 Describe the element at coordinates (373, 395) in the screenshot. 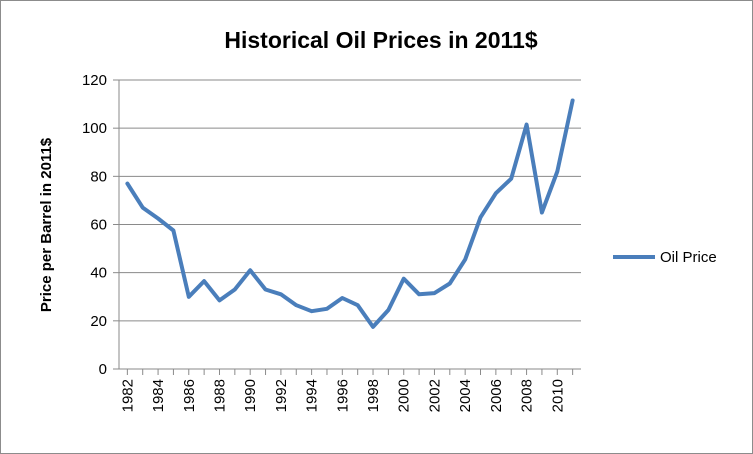

I see `x-tick-label-1998: 1998` at that location.